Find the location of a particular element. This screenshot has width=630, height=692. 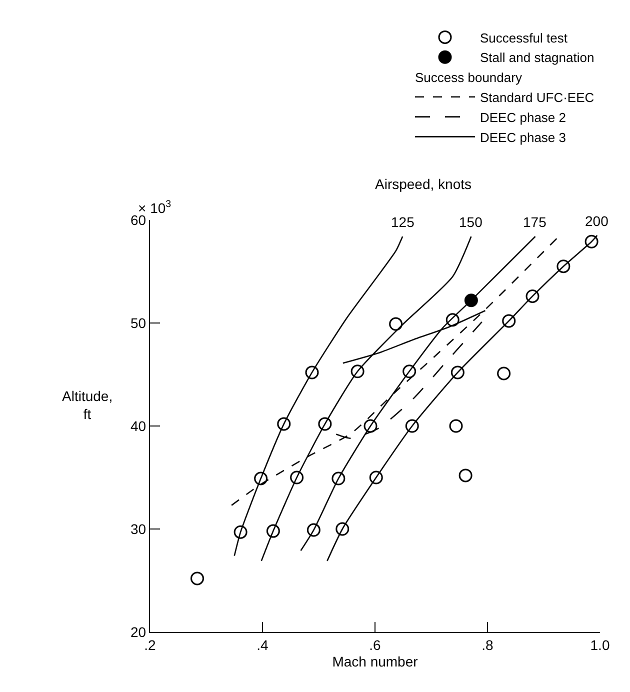

y-tick-label: 50 is located at coordinates (138, 322).